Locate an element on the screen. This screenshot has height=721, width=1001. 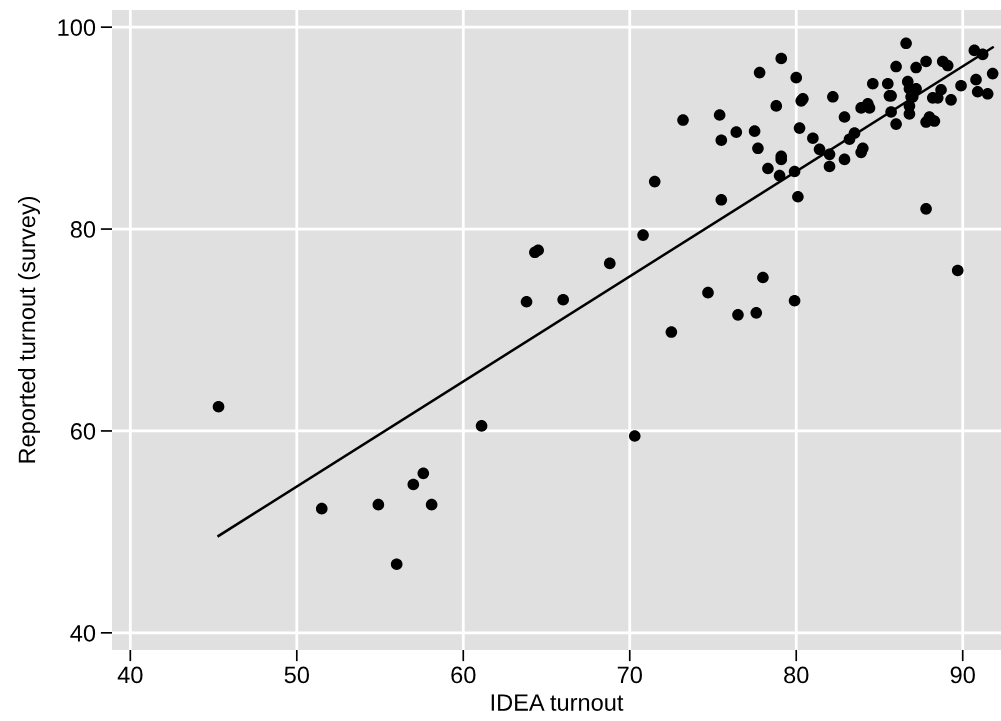
y-axis-title: Reported turnout (survey) is located at coordinates (28, 329).